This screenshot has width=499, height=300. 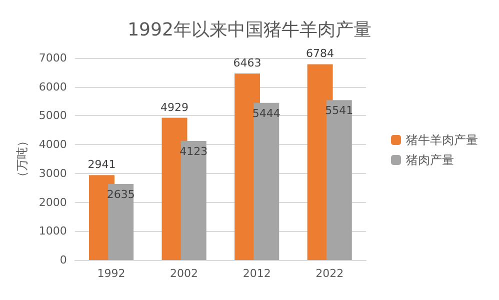 What do you see at coordinates (247, 63) in the screenshot?
I see `data-label: 6463` at bounding box center [247, 63].